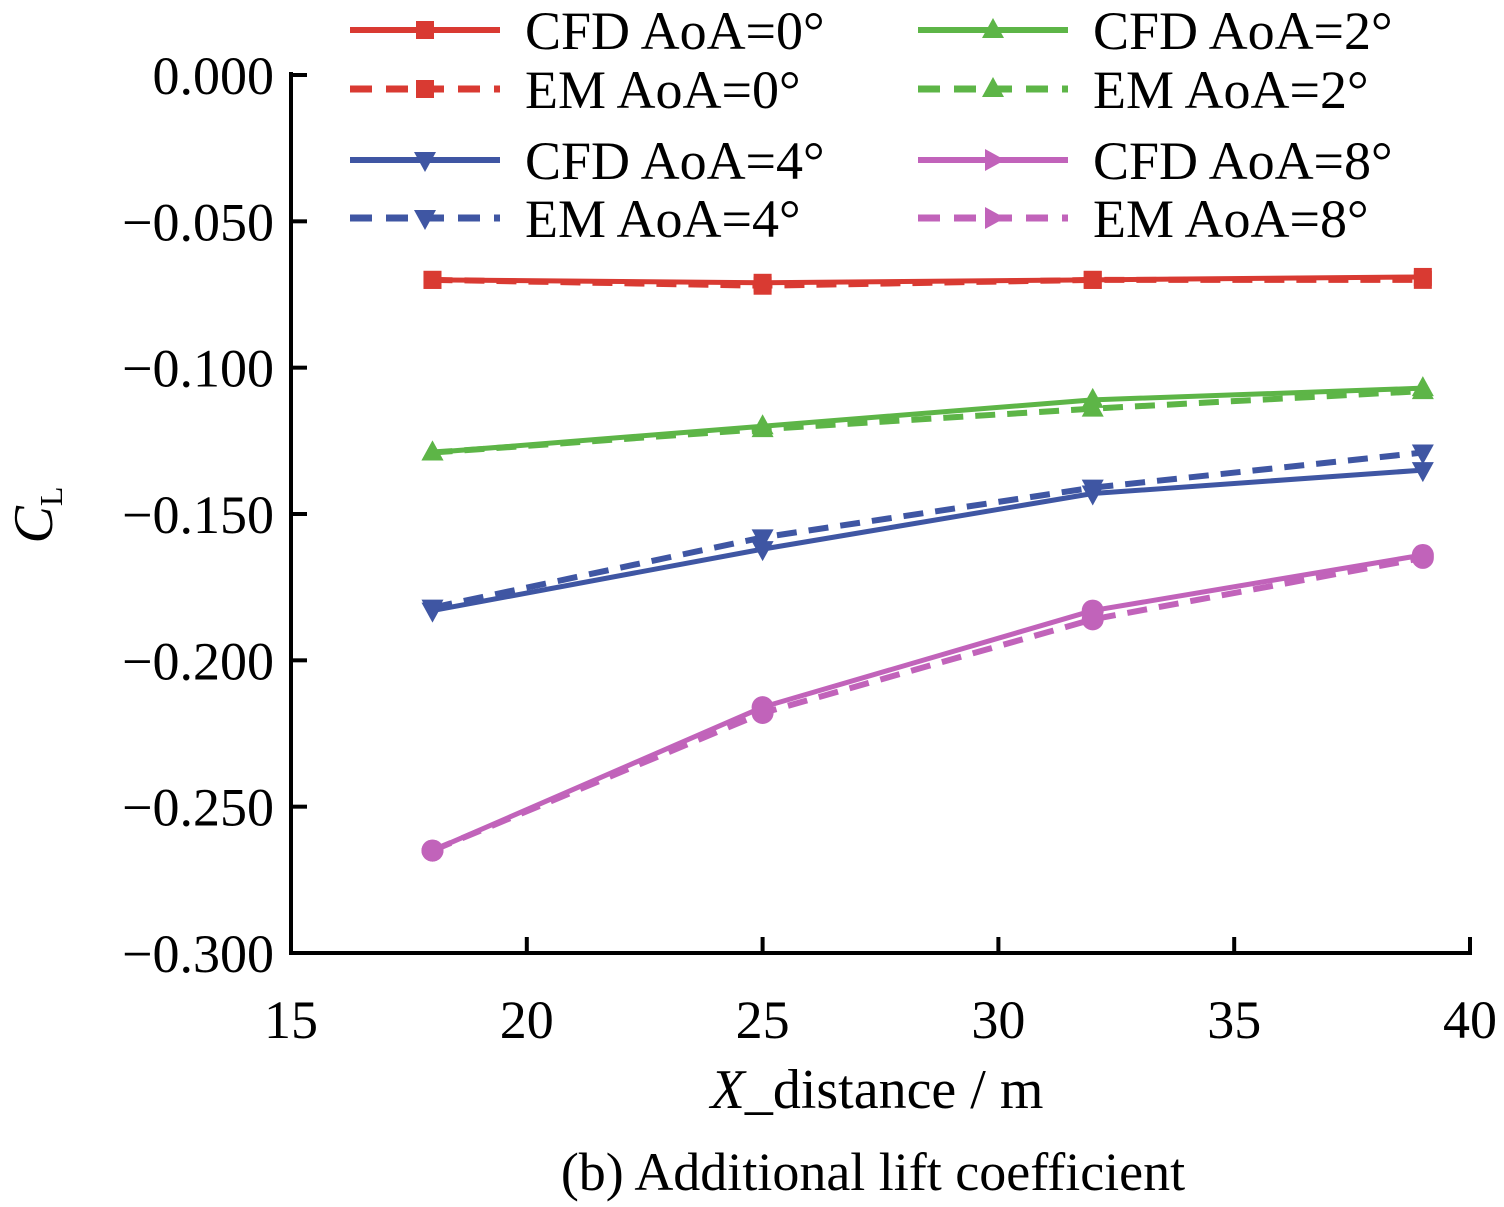  I want to click on y-axis-label-sub: L, so click(51, 497).